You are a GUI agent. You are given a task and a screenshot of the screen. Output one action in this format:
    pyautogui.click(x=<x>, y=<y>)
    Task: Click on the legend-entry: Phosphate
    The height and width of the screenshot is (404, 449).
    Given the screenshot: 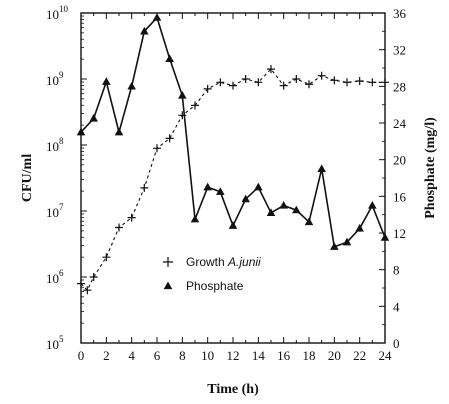 What is the action you would take?
    pyautogui.click(x=203, y=286)
    